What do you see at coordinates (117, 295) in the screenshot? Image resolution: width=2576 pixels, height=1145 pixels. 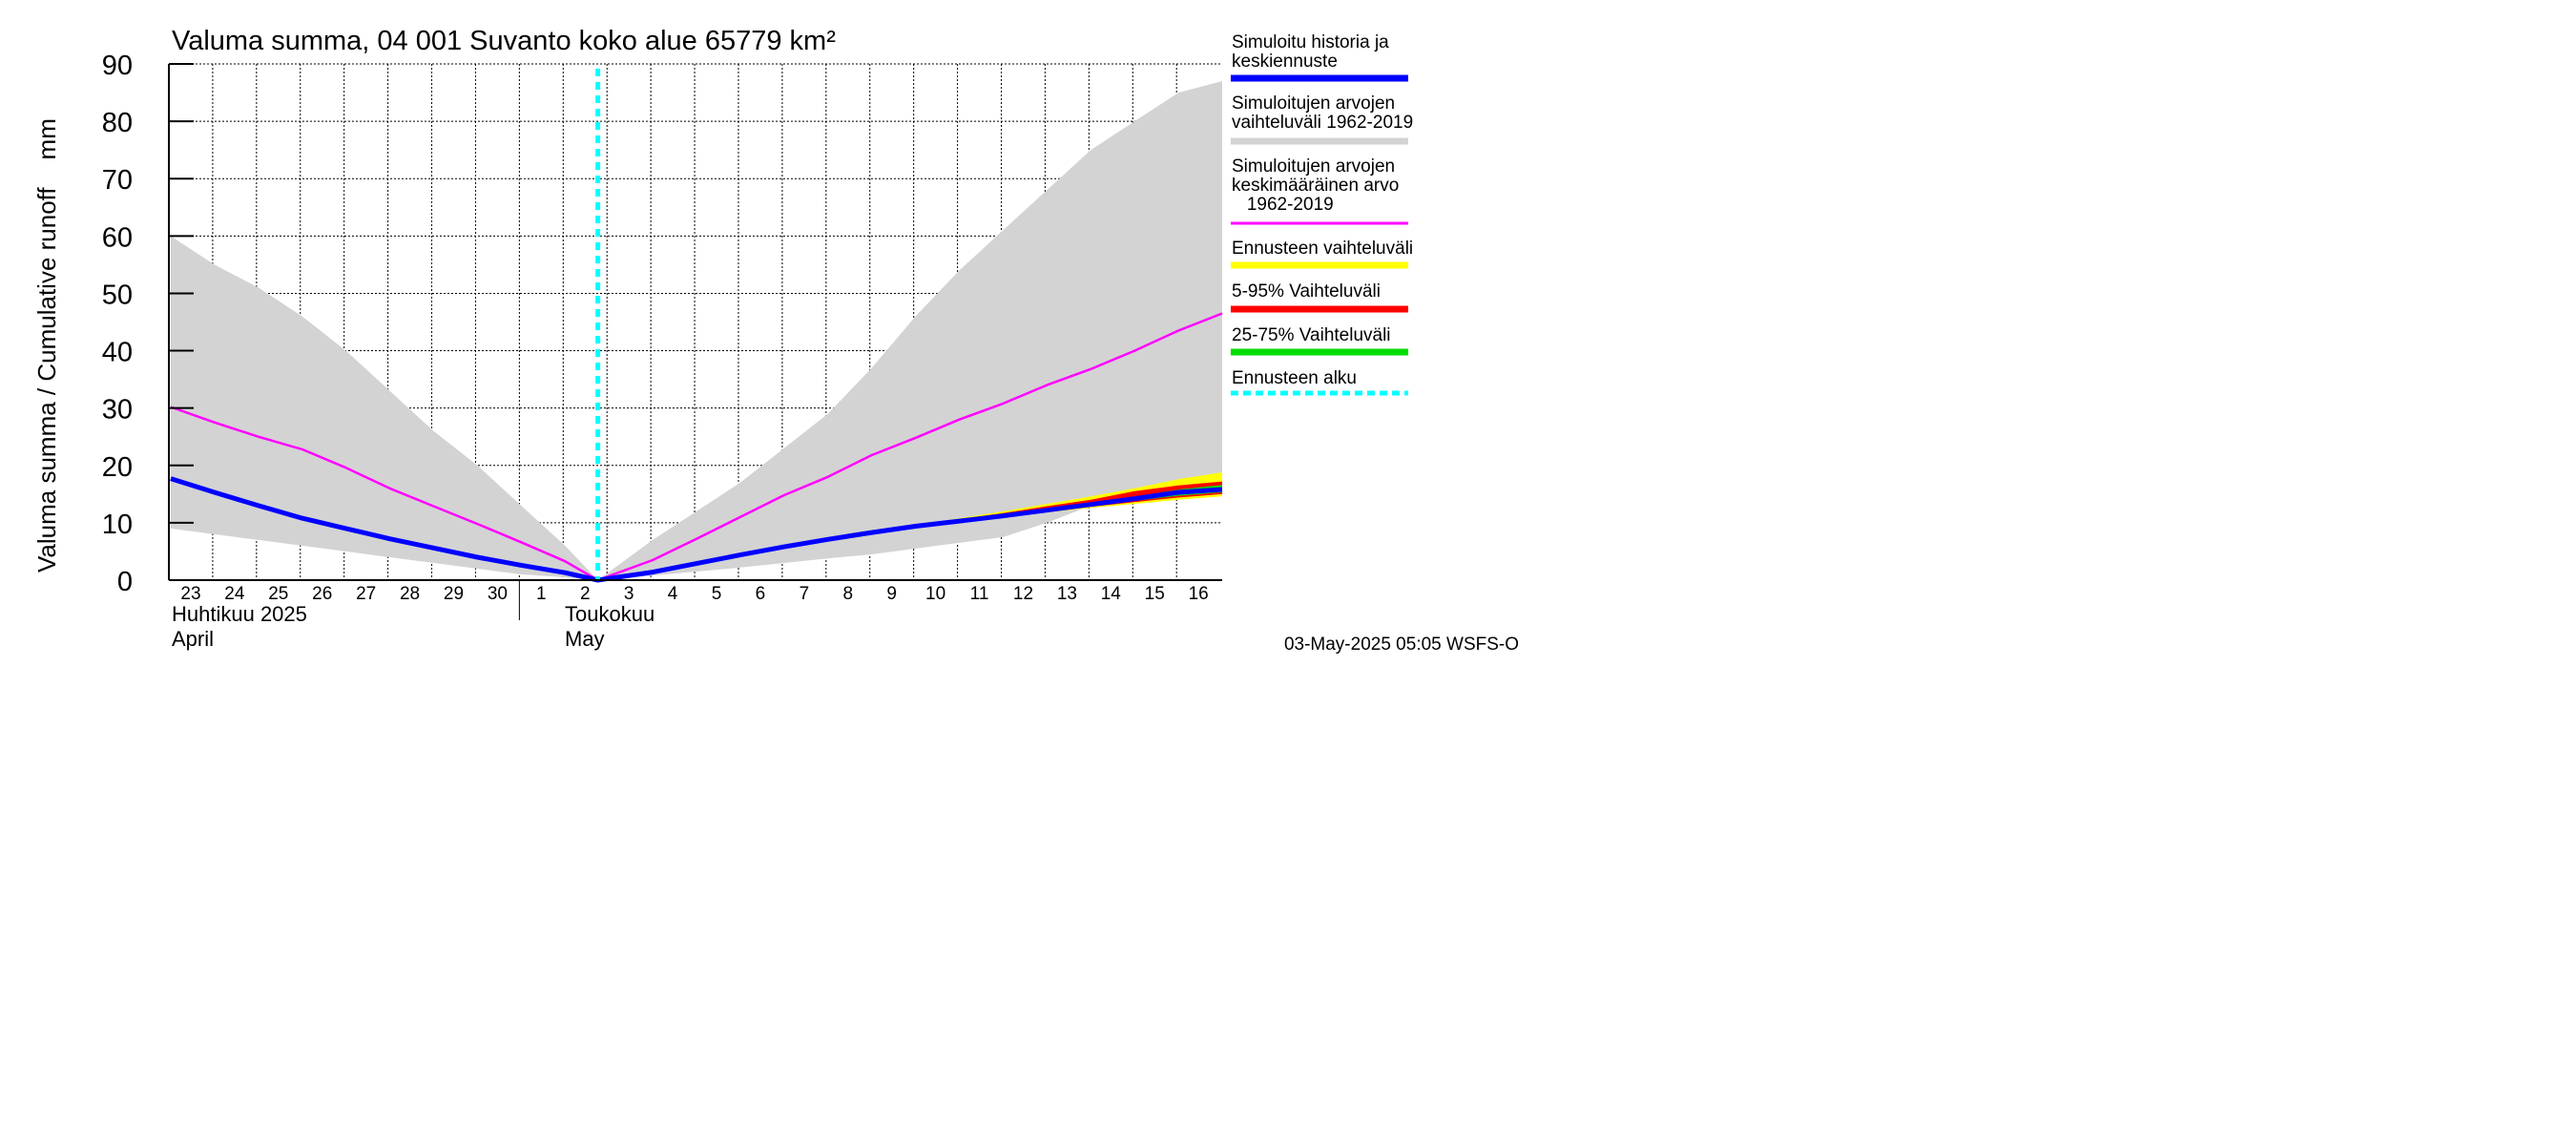 I see `y-tick-label: 50` at bounding box center [117, 295].